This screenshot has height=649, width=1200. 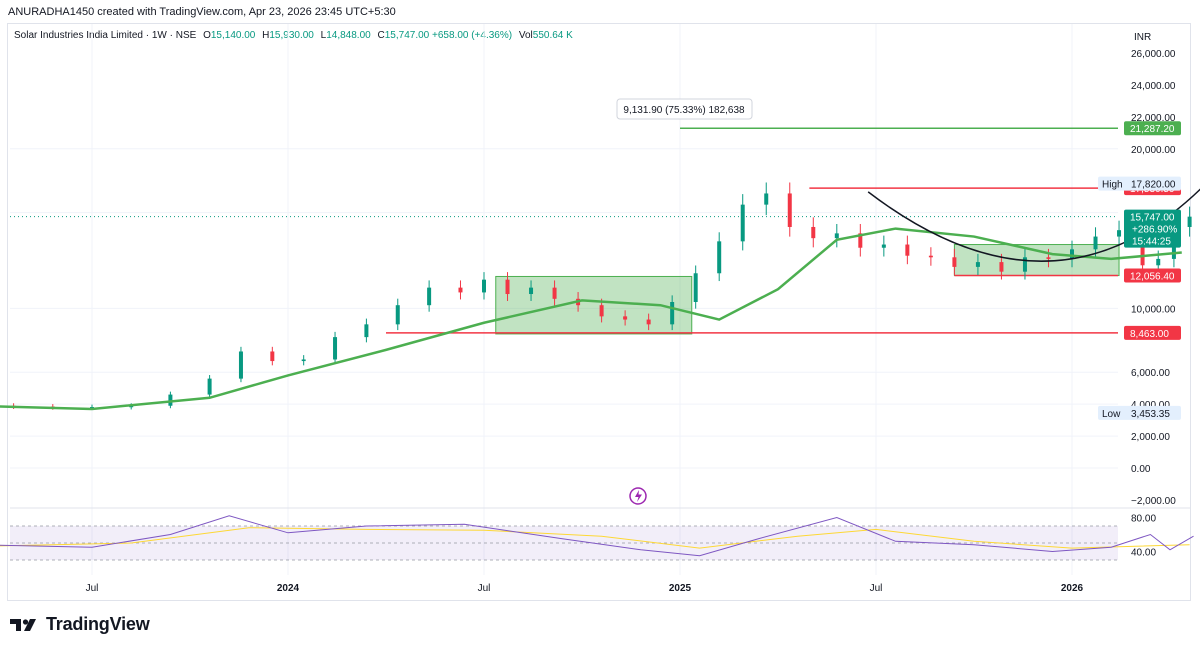 I want to click on time-axis-label: 2025, so click(x=680, y=588).